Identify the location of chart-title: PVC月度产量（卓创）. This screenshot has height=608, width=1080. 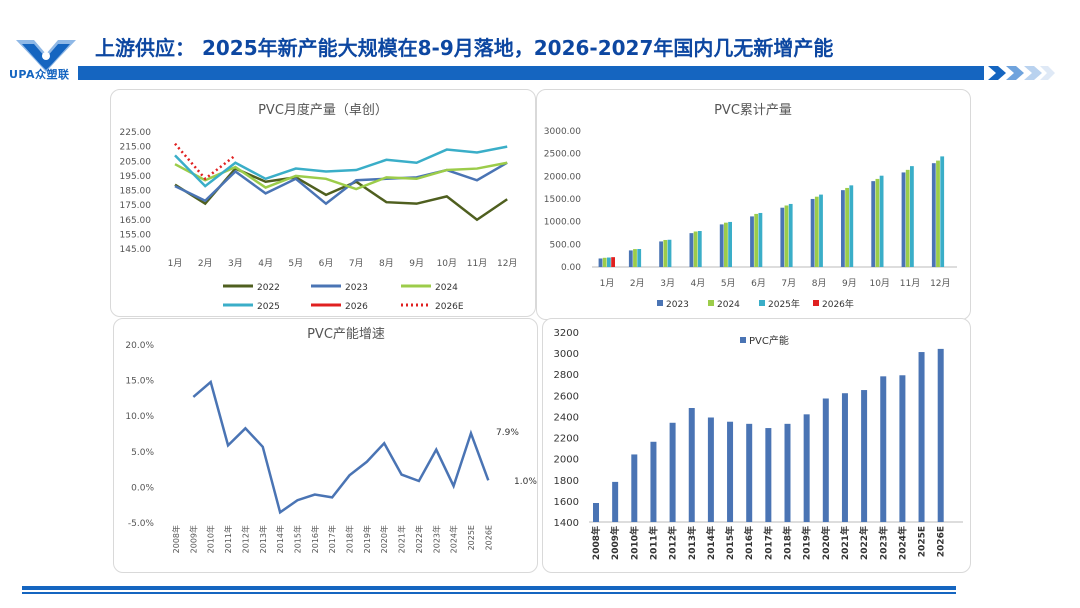
(323, 110).